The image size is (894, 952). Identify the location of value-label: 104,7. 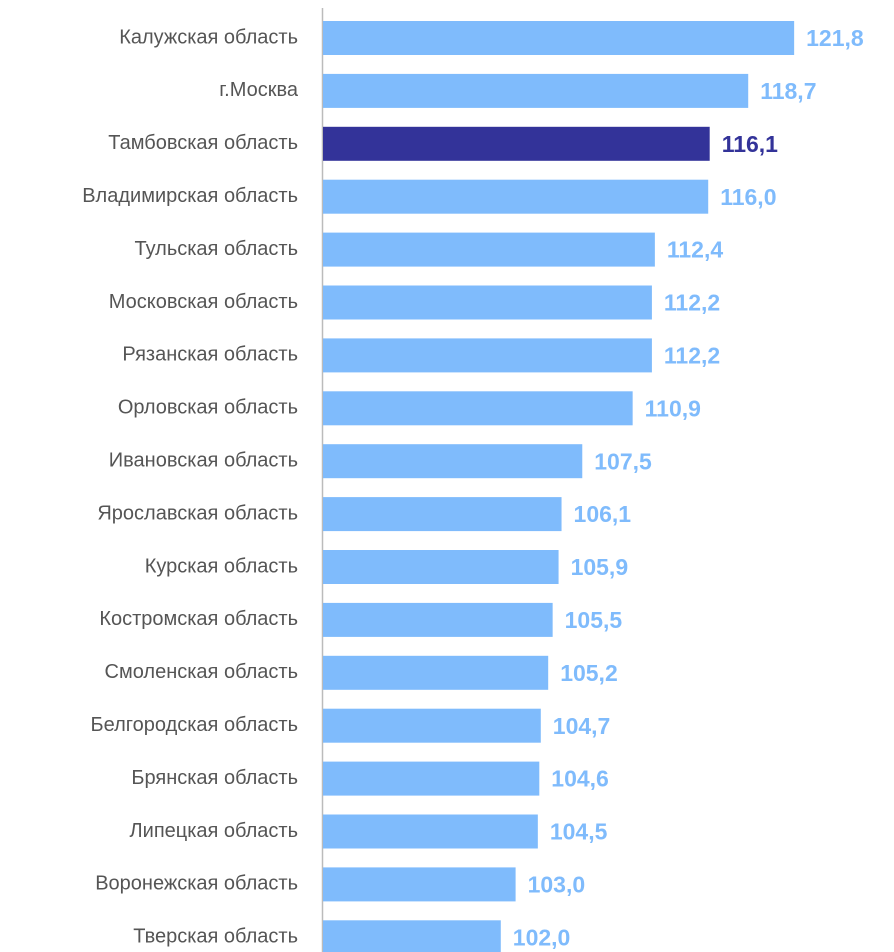
(582, 726).